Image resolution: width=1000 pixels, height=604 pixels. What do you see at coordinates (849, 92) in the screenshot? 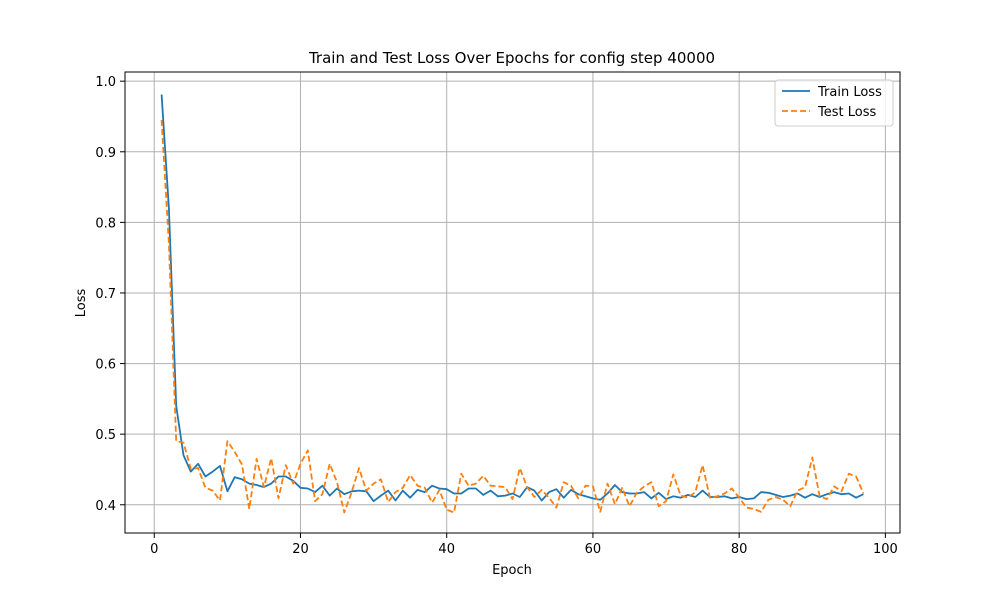
I see `legend-label-train-loss: Train Loss` at bounding box center [849, 92].